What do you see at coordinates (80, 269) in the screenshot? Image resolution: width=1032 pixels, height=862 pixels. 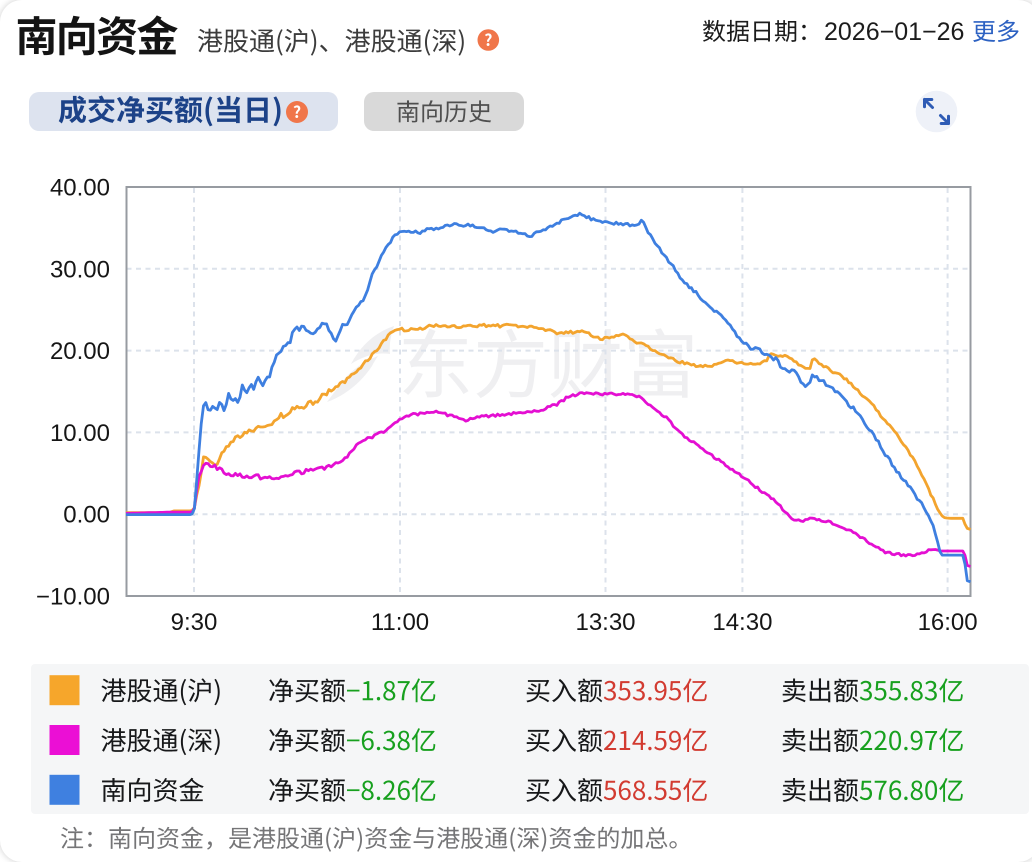 I see `svg-text: 30.00` at bounding box center [80, 269].